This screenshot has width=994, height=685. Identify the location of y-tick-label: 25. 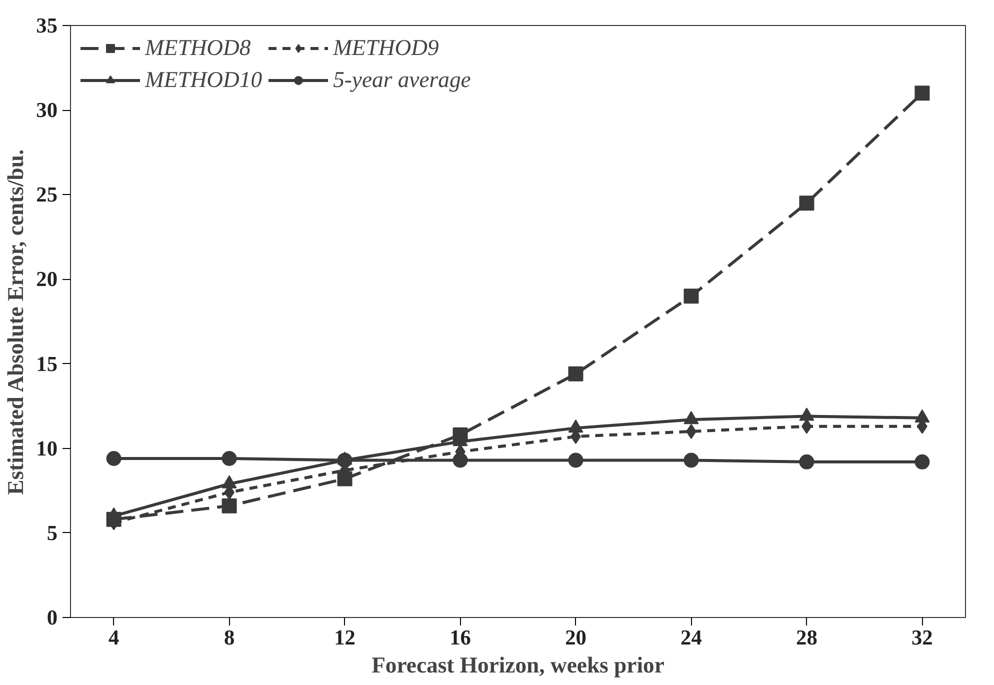
(47, 194).